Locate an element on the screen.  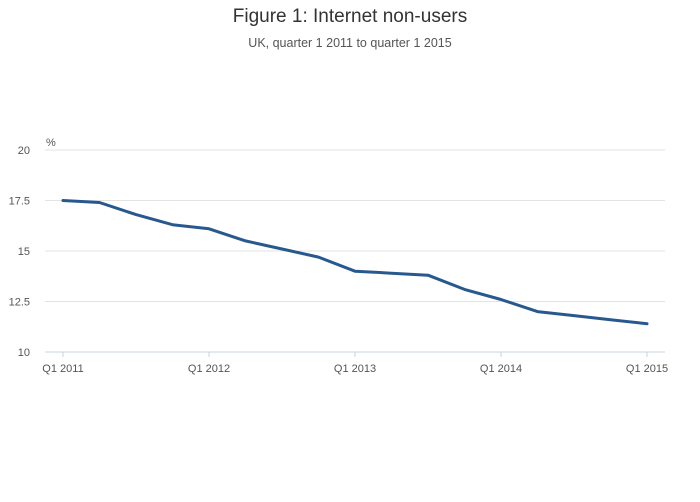
y-axis-unit-label: % is located at coordinates (51, 143).